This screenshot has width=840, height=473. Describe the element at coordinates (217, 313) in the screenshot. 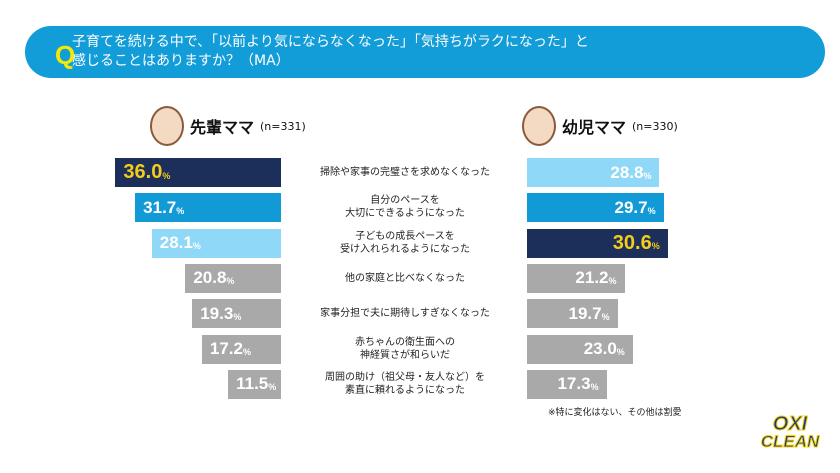

I see `data-label: 19.3` at that location.